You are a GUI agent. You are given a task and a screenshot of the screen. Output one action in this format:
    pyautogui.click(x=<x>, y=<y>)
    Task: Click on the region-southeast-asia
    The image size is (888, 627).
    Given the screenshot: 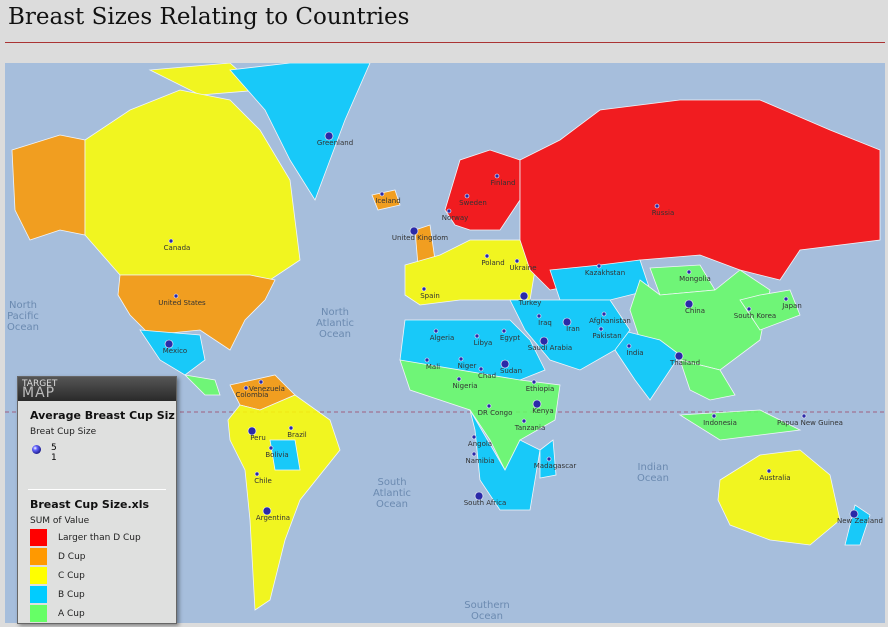 What is the action you would take?
    pyautogui.click(x=707, y=380)
    